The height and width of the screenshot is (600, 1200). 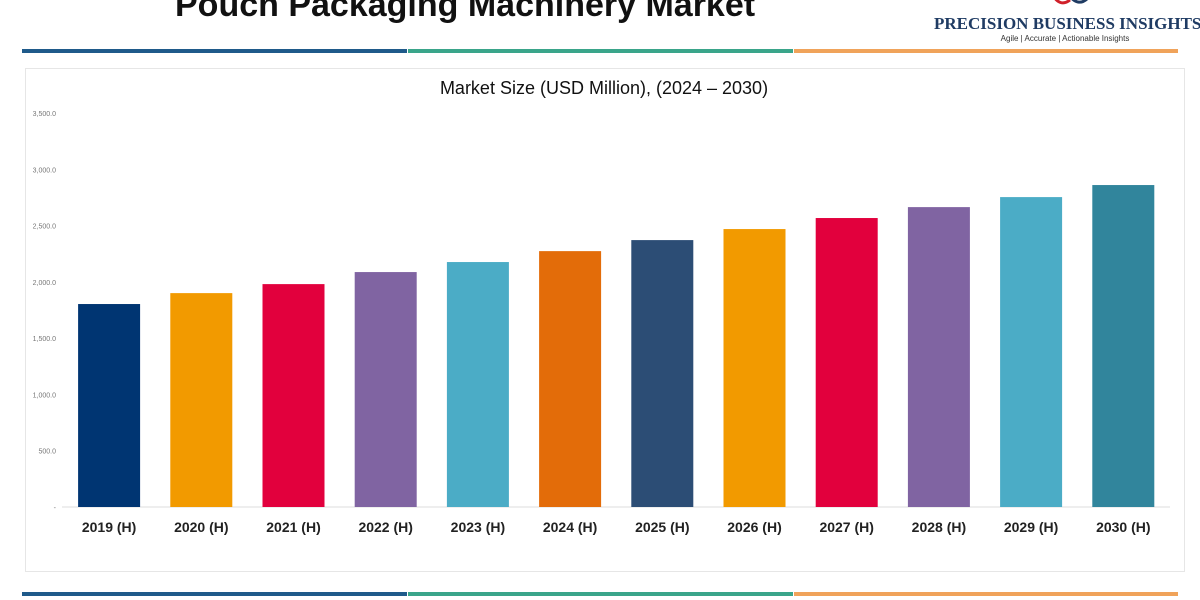 I want to click on x-tick-label: 2027 (H), so click(x=846, y=527).